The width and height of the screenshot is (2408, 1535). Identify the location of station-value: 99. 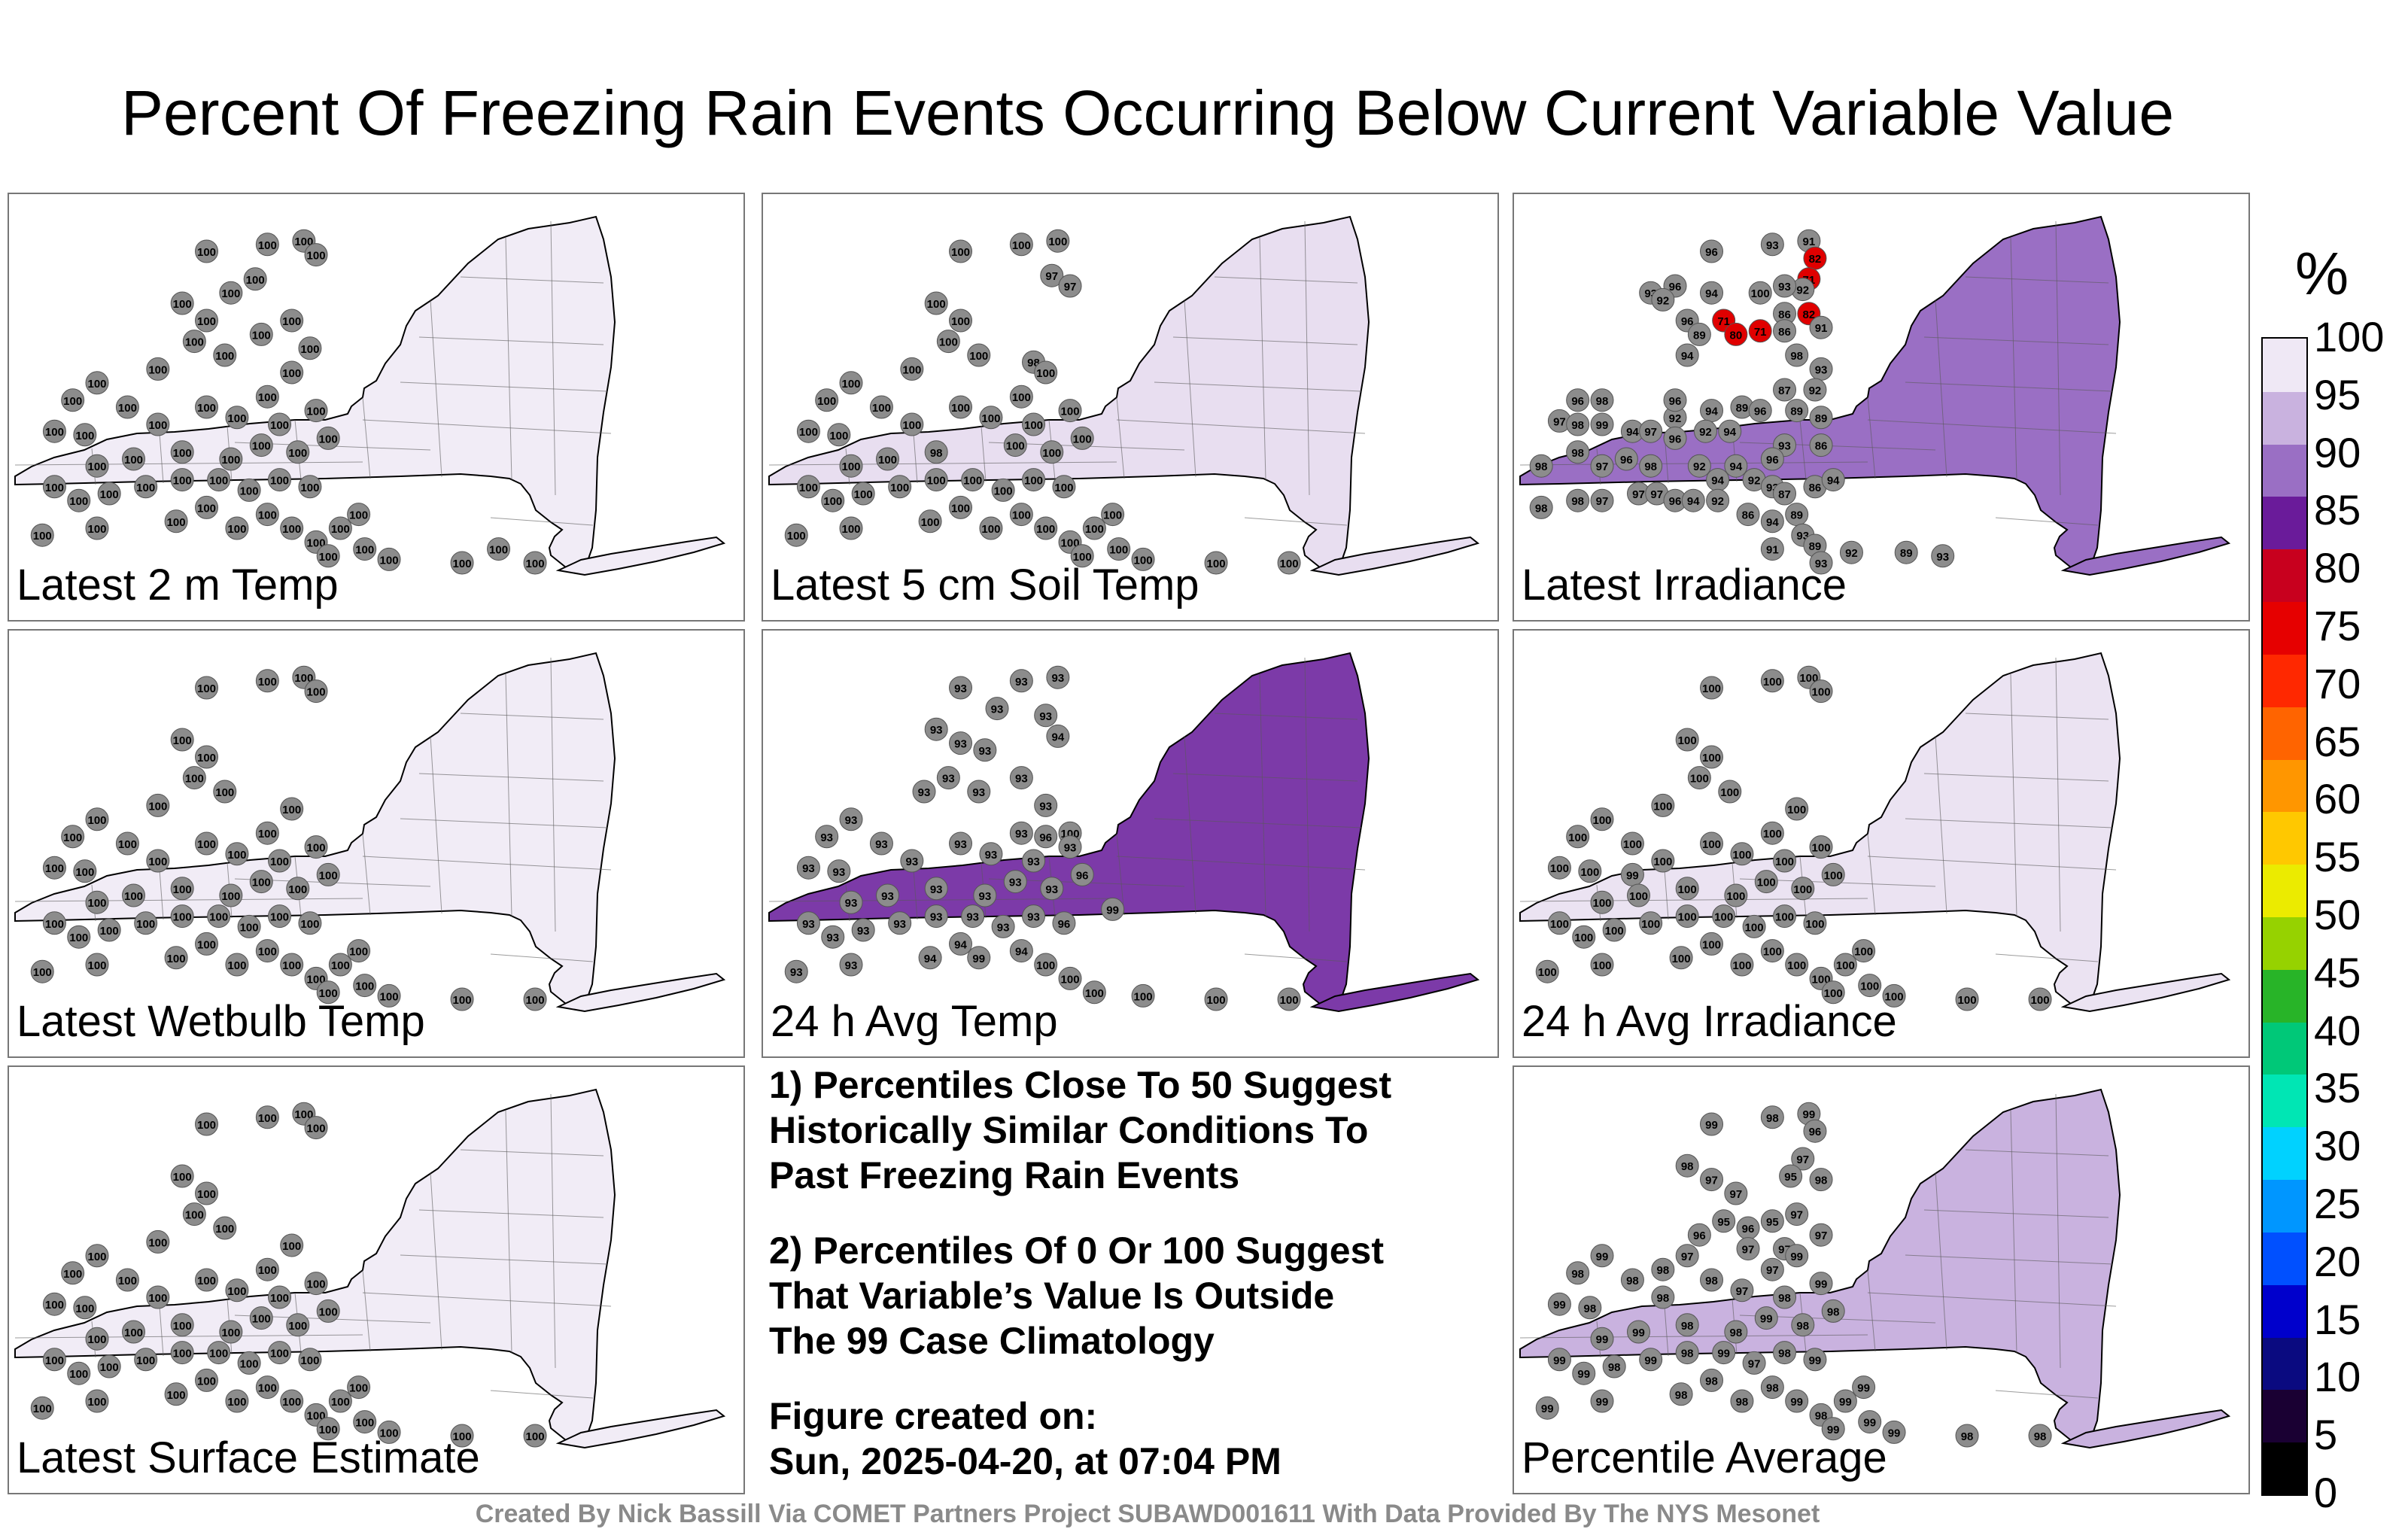
(1815, 1360).